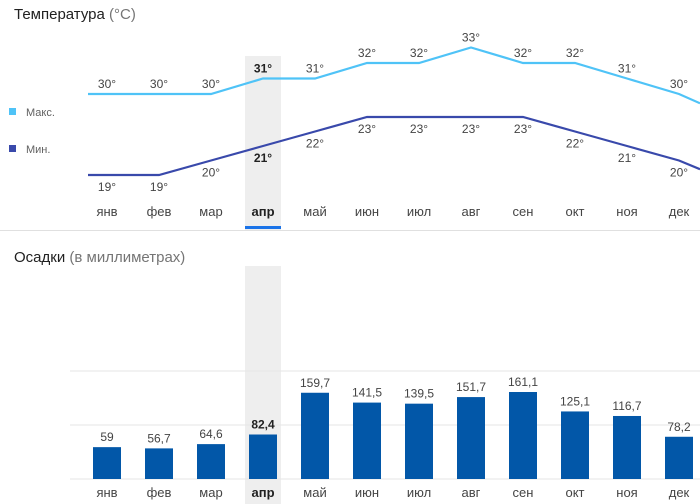 The width and height of the screenshot is (700, 504). What do you see at coordinates (40, 257) in the screenshot?
I see `precipitation-title-text: Осадки` at bounding box center [40, 257].